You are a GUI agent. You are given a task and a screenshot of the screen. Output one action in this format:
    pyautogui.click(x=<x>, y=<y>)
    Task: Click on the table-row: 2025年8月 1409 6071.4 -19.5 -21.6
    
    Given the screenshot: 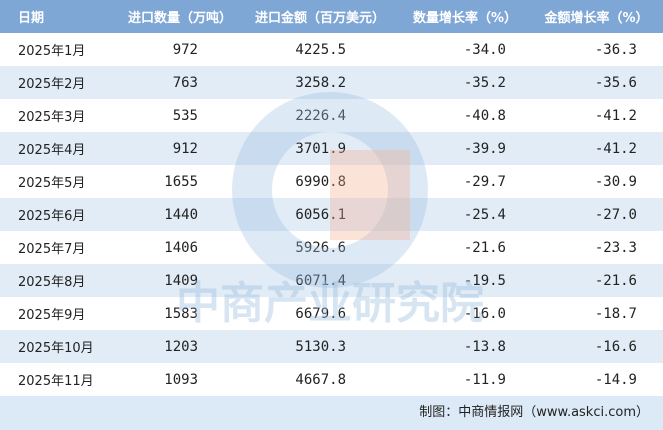 What is the action you would take?
    pyautogui.click(x=331, y=280)
    